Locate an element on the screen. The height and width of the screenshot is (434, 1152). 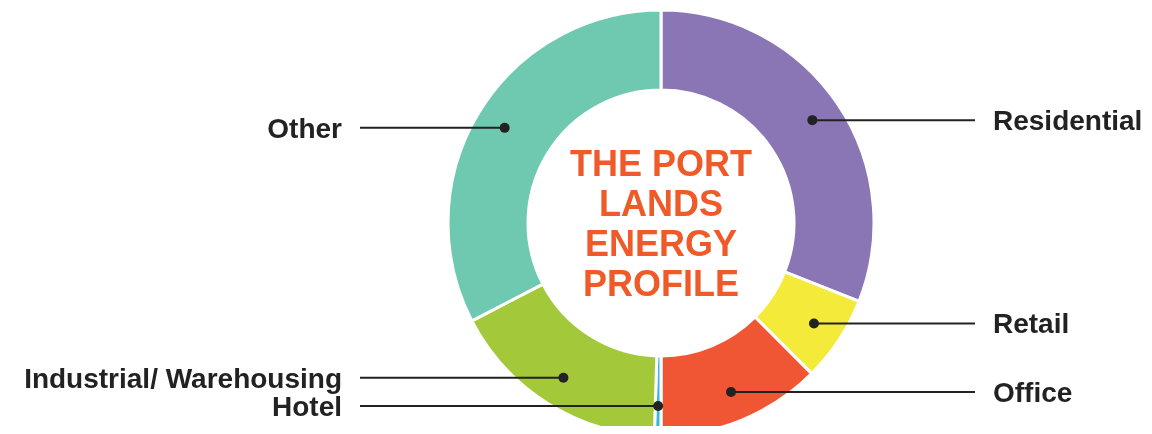
text: THE PORT LANDS ENERGY PROFILE is located at coordinates (661, 223).